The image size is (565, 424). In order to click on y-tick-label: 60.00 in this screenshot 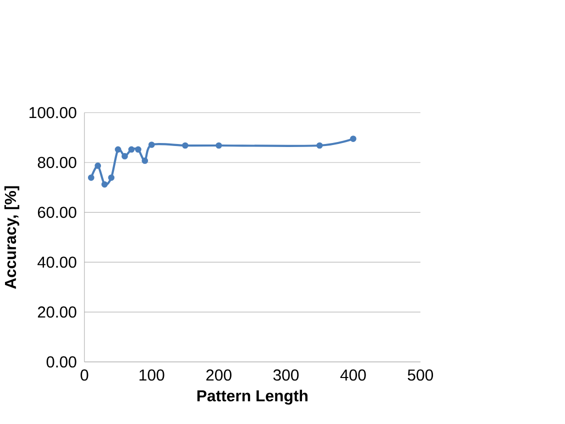, I will do `click(57, 212)`.